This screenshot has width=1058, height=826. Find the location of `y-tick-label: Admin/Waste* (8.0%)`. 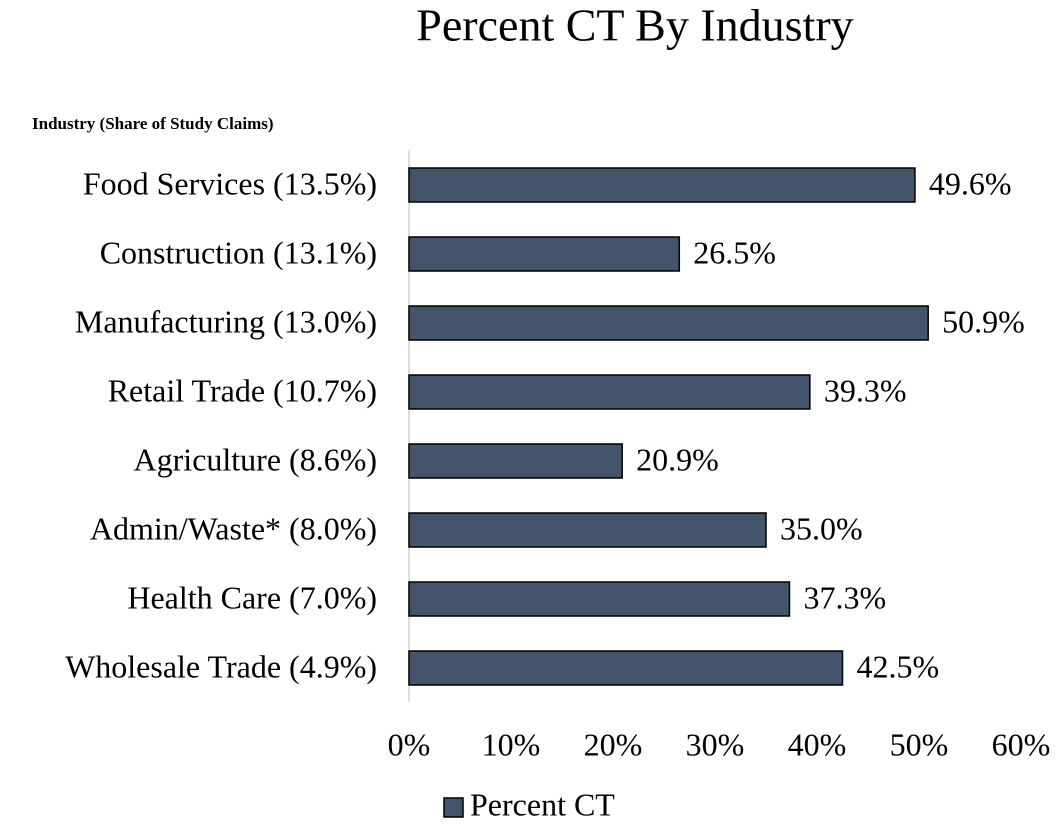

y-tick-label: Admin/Waste* (8.0%) is located at coordinates (233, 528).